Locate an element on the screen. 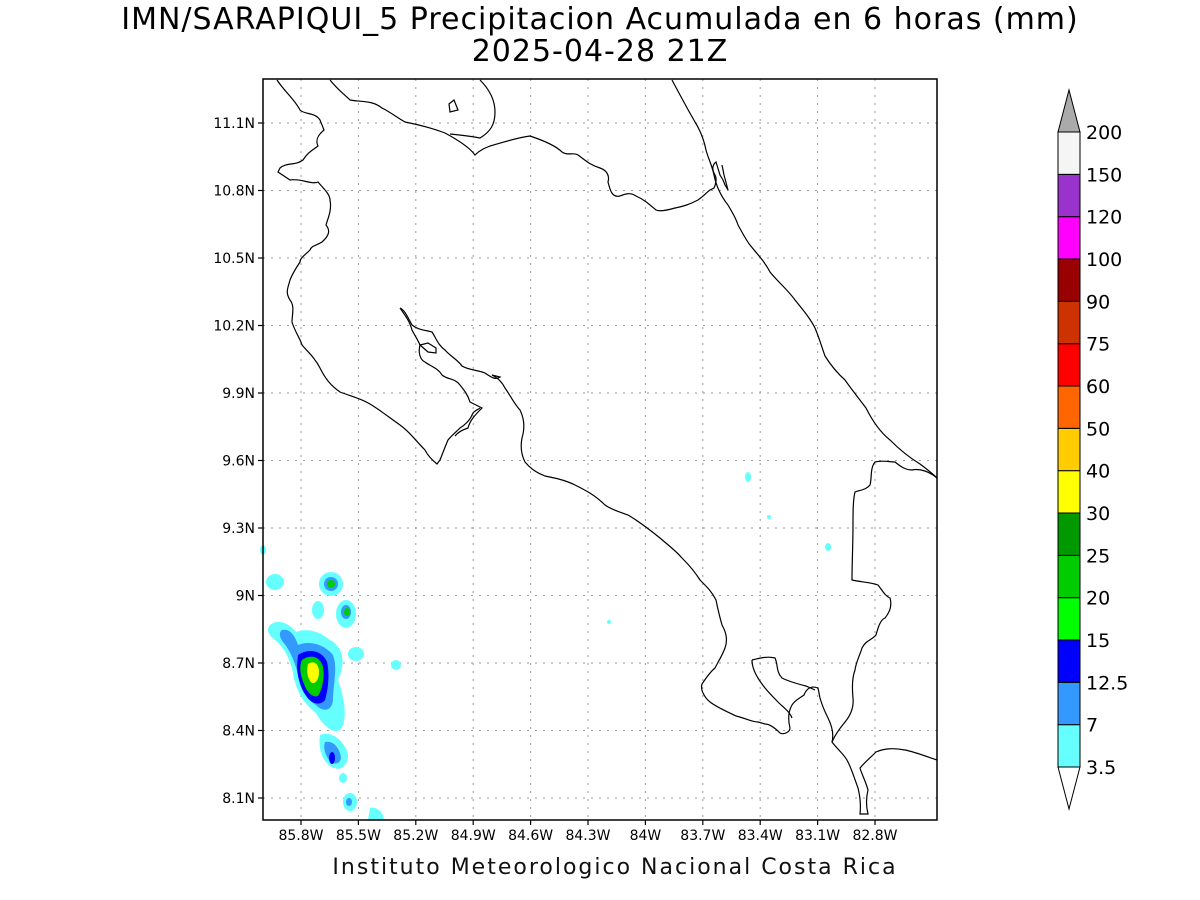 Image resolution: width=1200 pixels, height=900 pixels. lat-tick-label: 10.2N is located at coordinates (234, 327).